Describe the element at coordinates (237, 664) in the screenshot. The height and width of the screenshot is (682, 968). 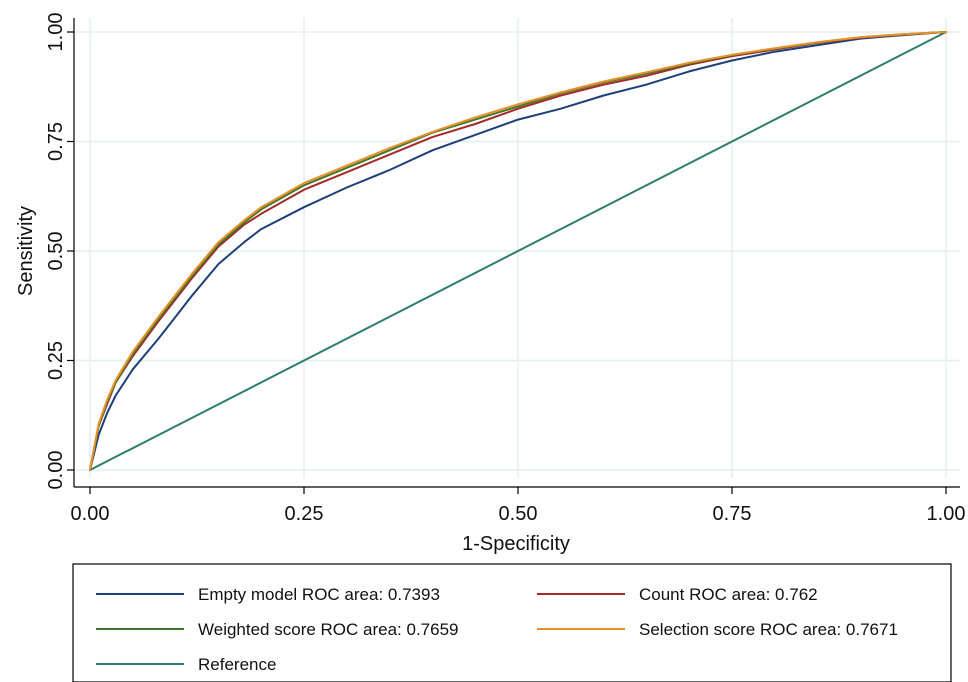
I see `legend-label: Reference` at that location.